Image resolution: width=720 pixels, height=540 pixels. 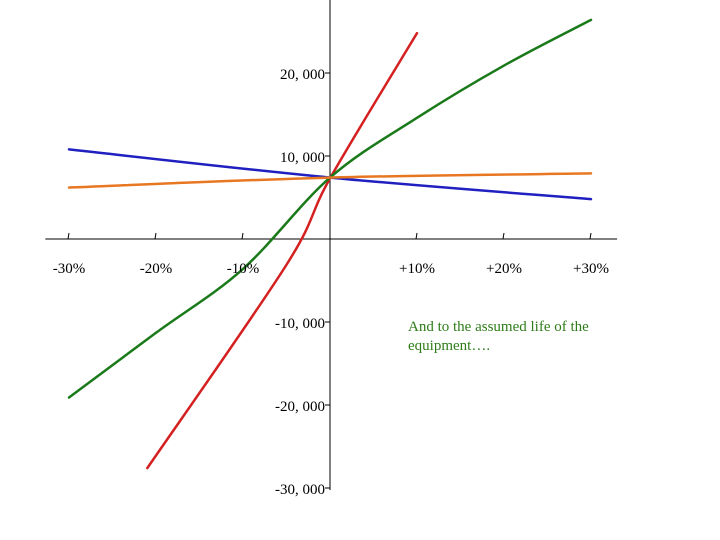 I want to click on y-tick-label: -20, 000, so click(x=300, y=407).